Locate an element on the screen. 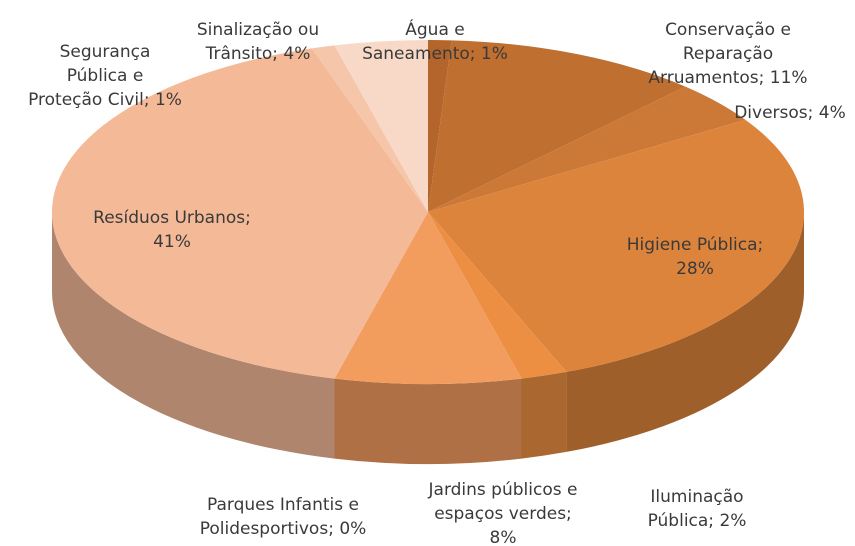  data-label-line: Saneamento; 1% is located at coordinates (435, 54).